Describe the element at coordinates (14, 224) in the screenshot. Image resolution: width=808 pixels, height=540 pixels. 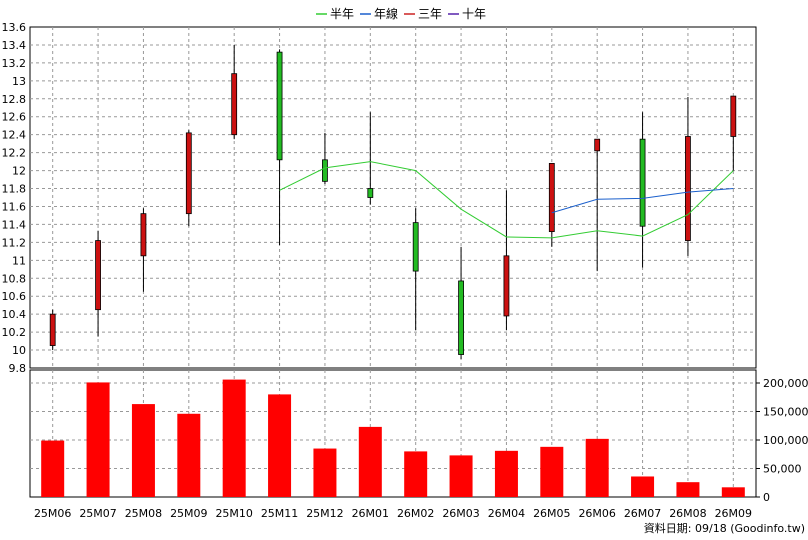
I see `price-tick-label: 11.4` at that location.